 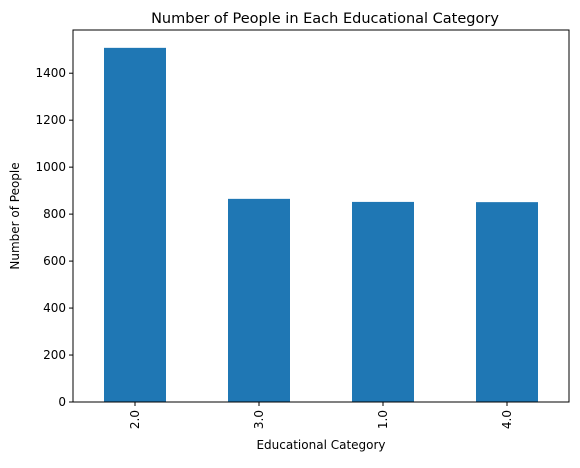 I want to click on bar-4.0, so click(x=507, y=302).